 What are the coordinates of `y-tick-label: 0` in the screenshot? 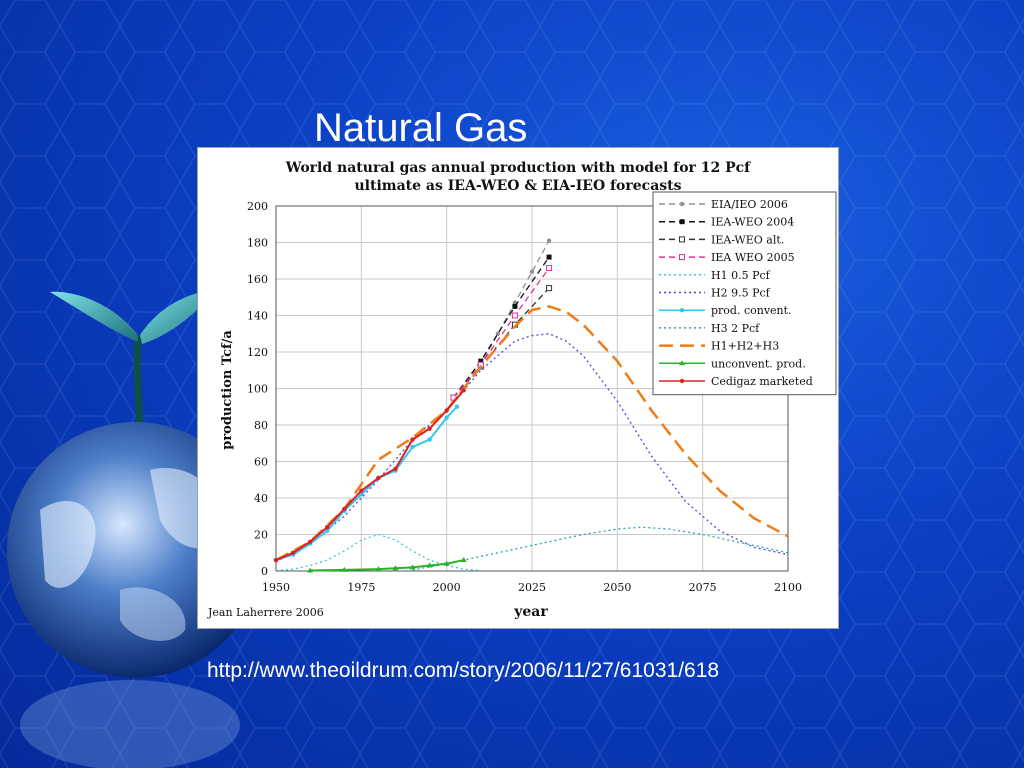 It's located at (264, 571).